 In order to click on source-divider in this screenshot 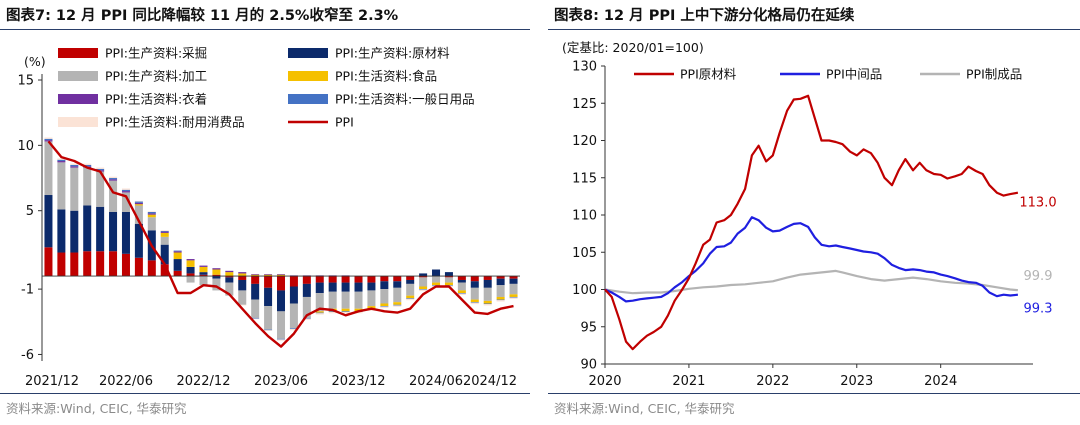, I will do `click(265, 393)`.